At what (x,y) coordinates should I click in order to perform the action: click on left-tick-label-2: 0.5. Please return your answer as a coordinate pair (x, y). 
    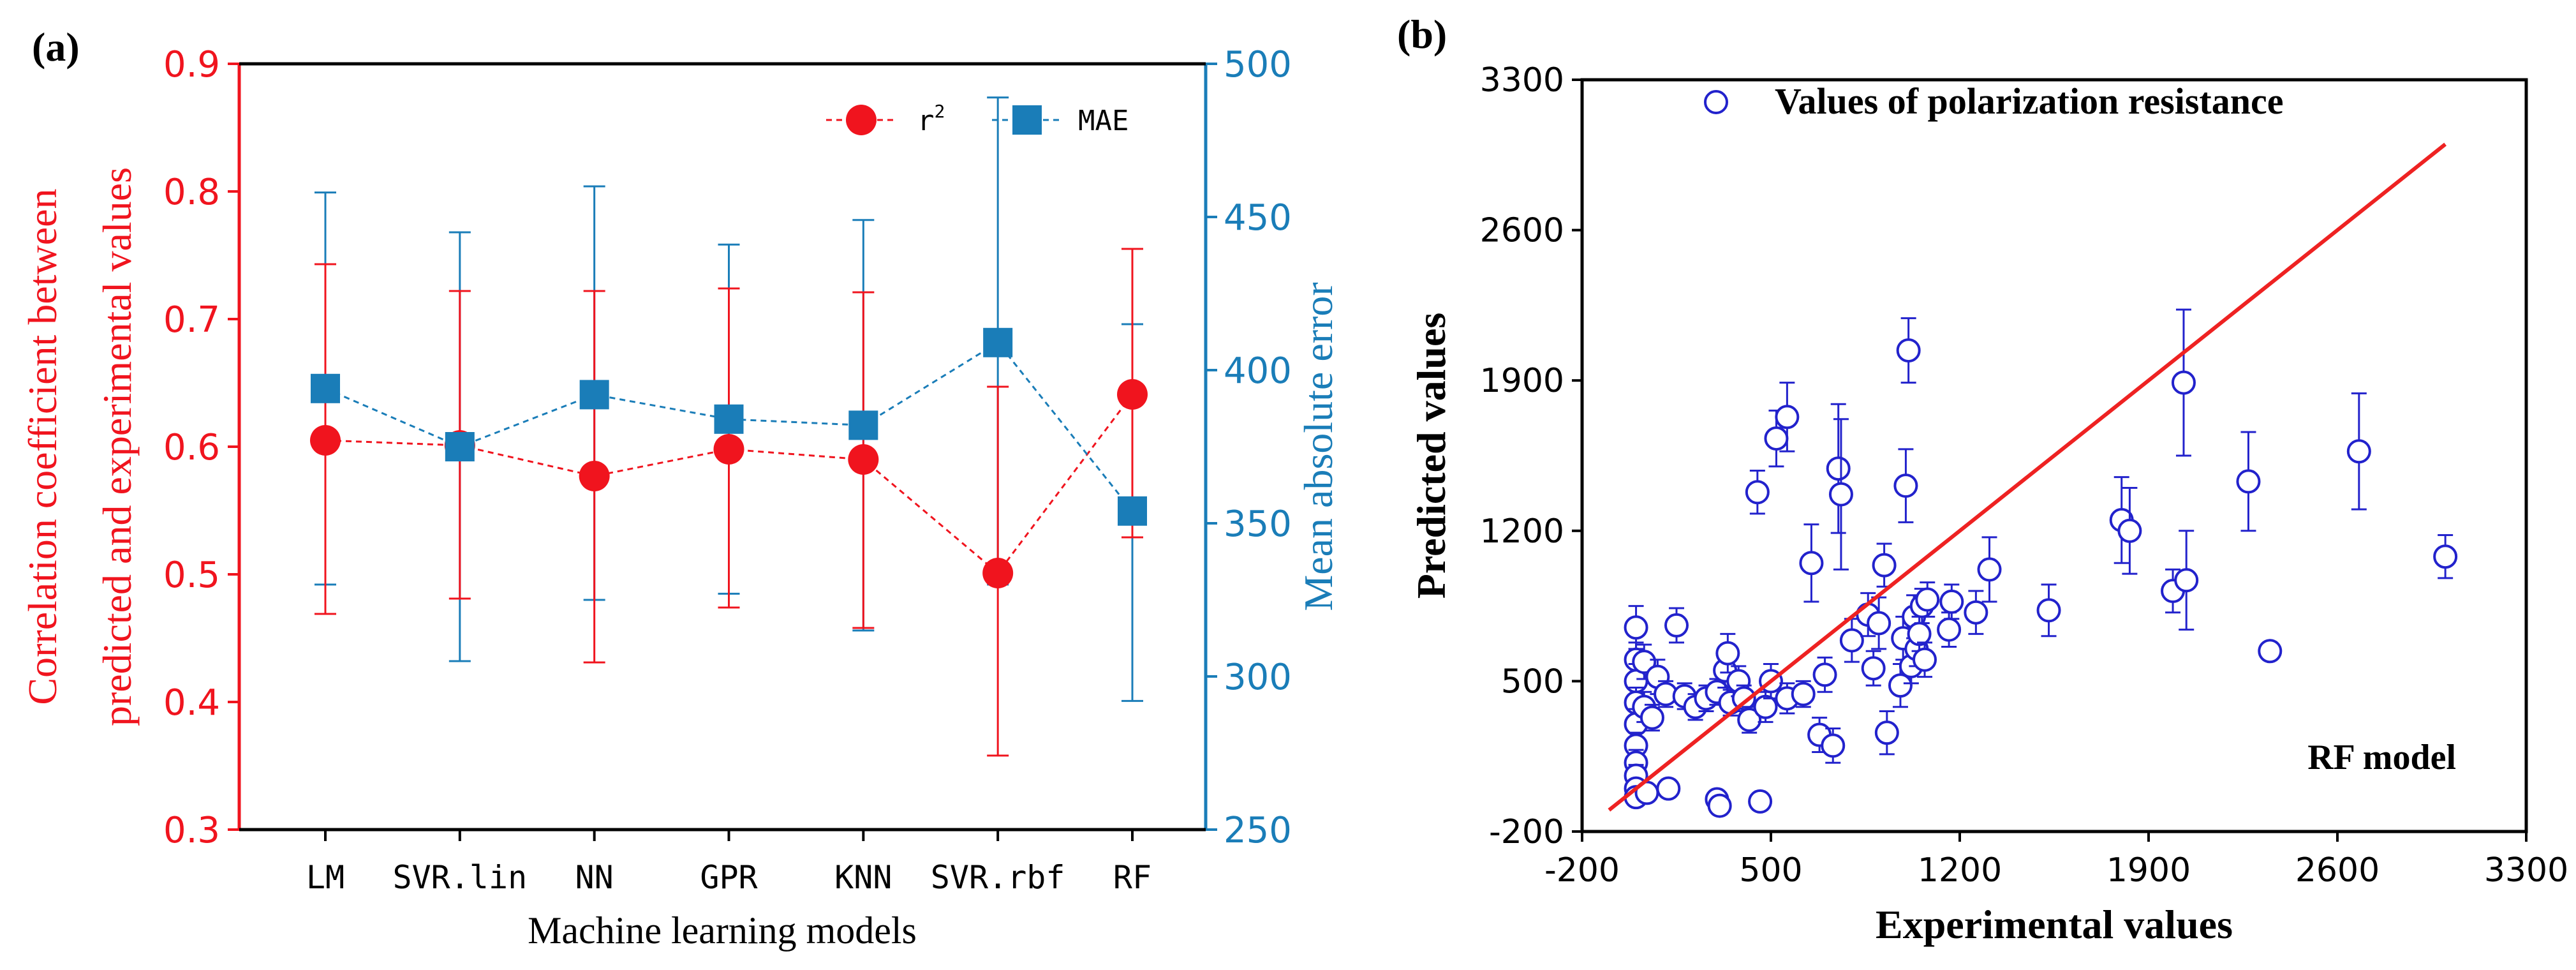
    Looking at the image, I should click on (191, 575).